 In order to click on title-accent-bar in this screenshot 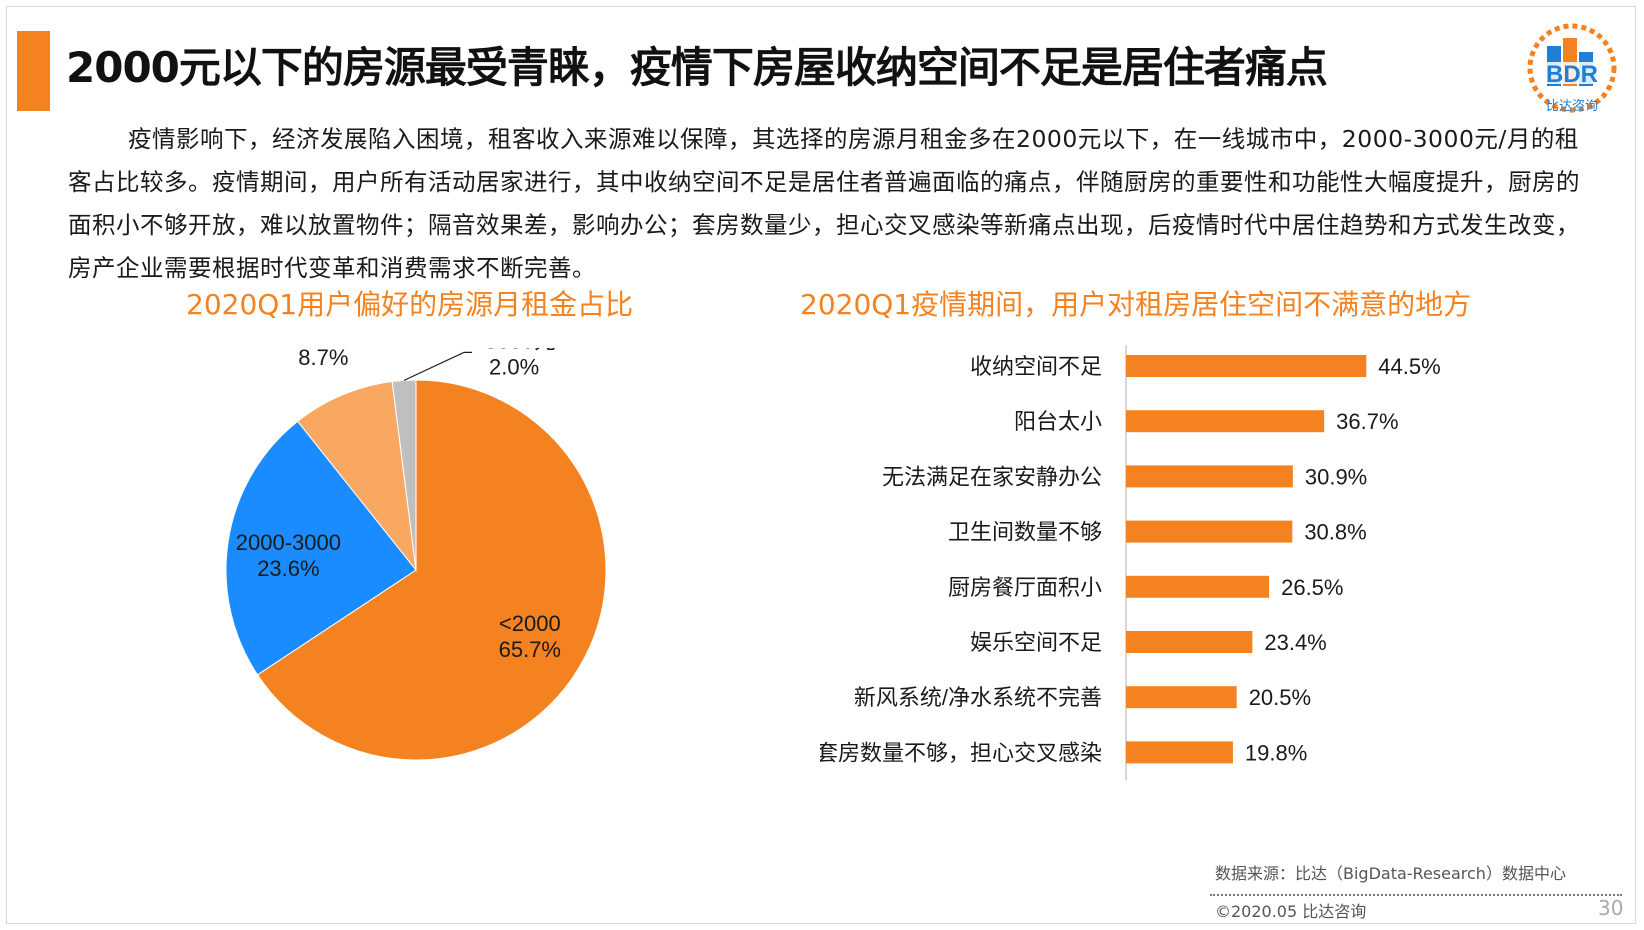, I will do `click(33, 71)`.